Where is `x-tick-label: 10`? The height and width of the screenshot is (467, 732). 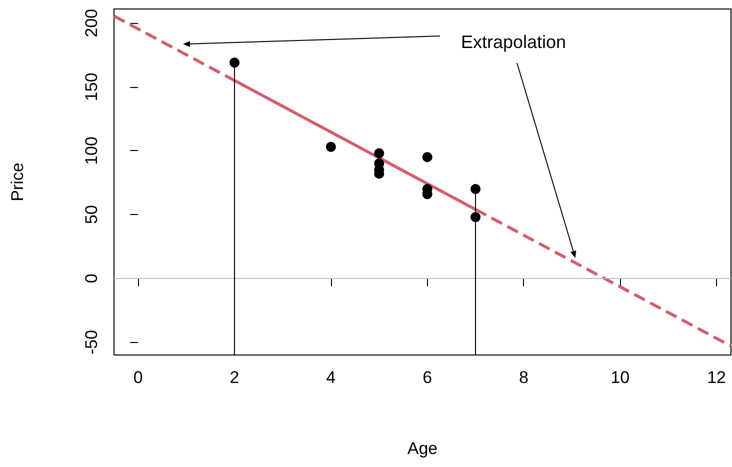 x-tick-label: 10 is located at coordinates (620, 377).